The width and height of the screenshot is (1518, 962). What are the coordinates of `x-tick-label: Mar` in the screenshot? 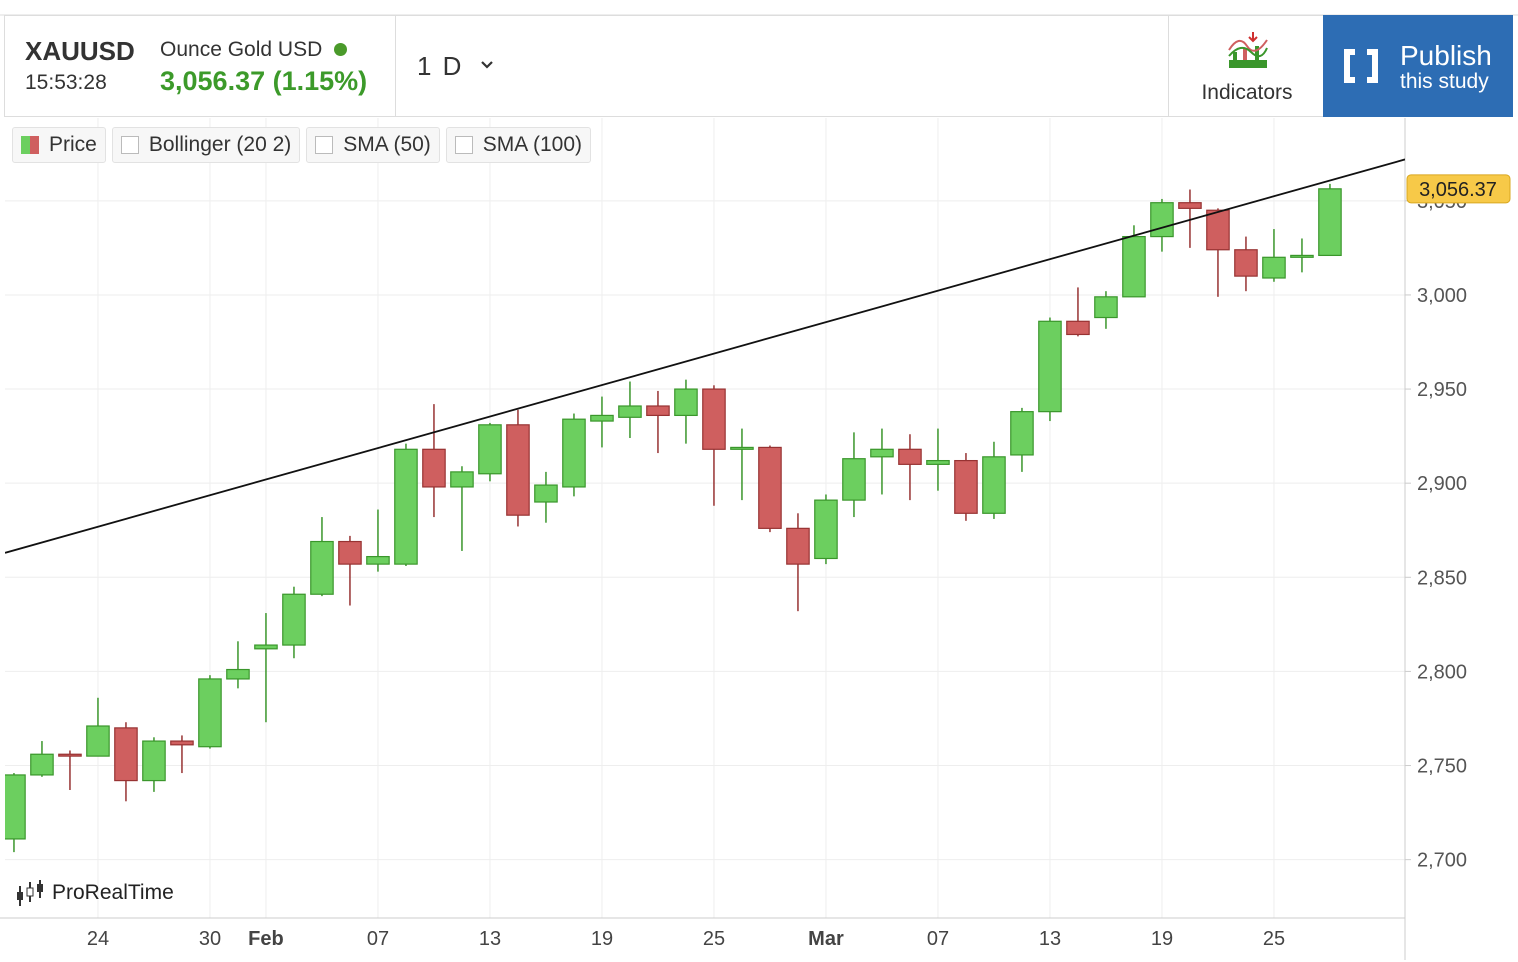 It's located at (826, 939).